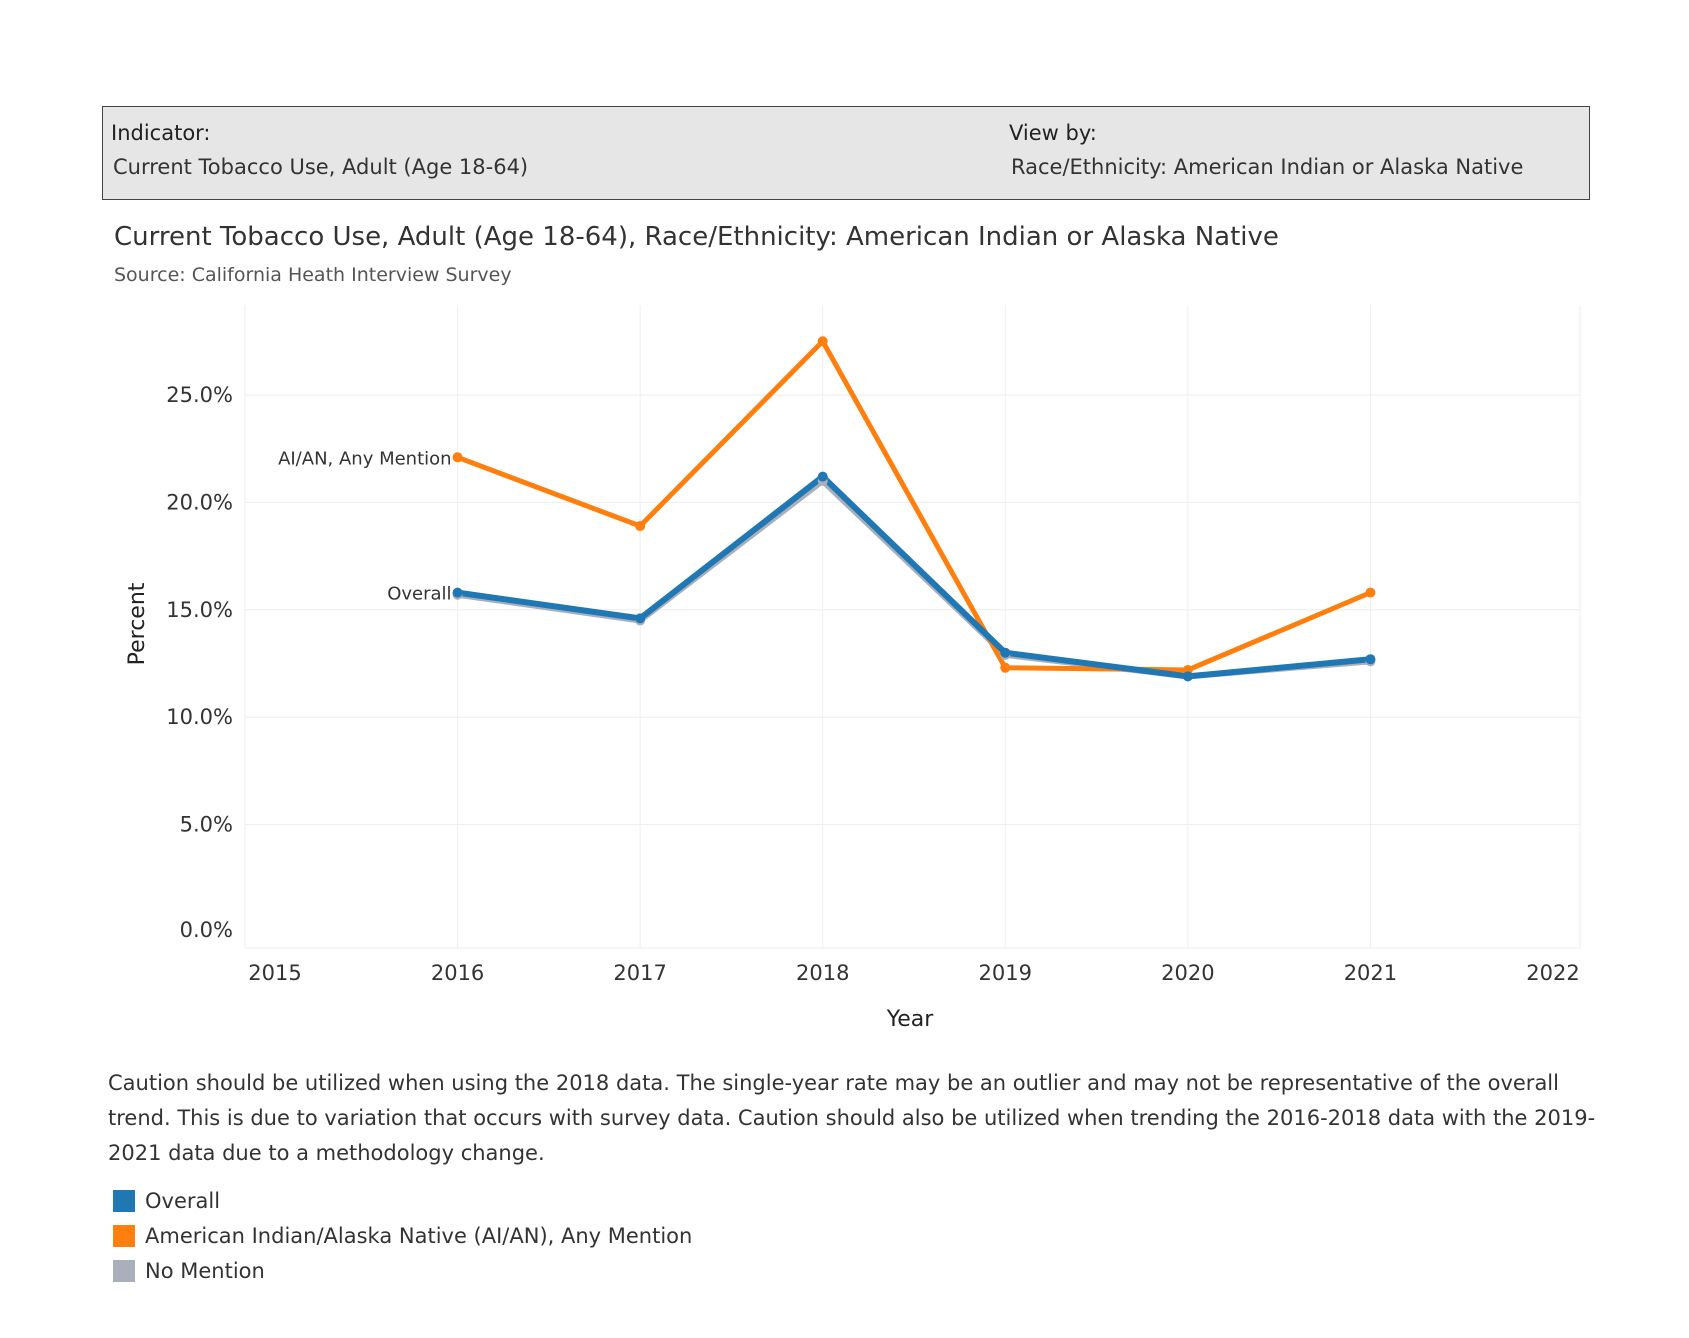 This screenshot has width=1689, height=1338. I want to click on viewby-label: View by:, so click(1053, 133).